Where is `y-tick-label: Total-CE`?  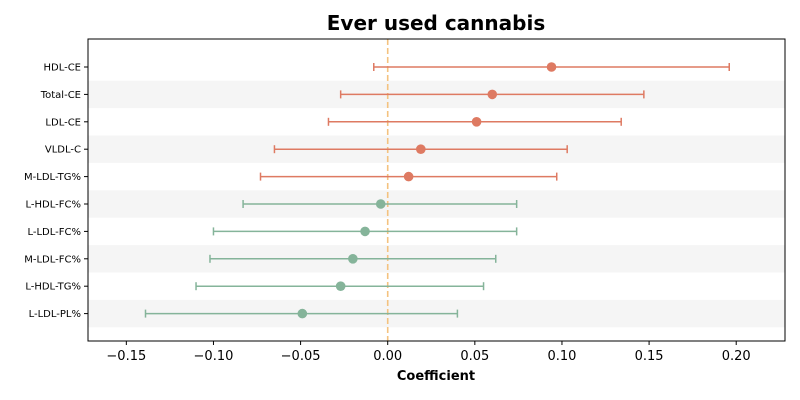
y-tick-label: Total-CE is located at coordinates (60, 95).